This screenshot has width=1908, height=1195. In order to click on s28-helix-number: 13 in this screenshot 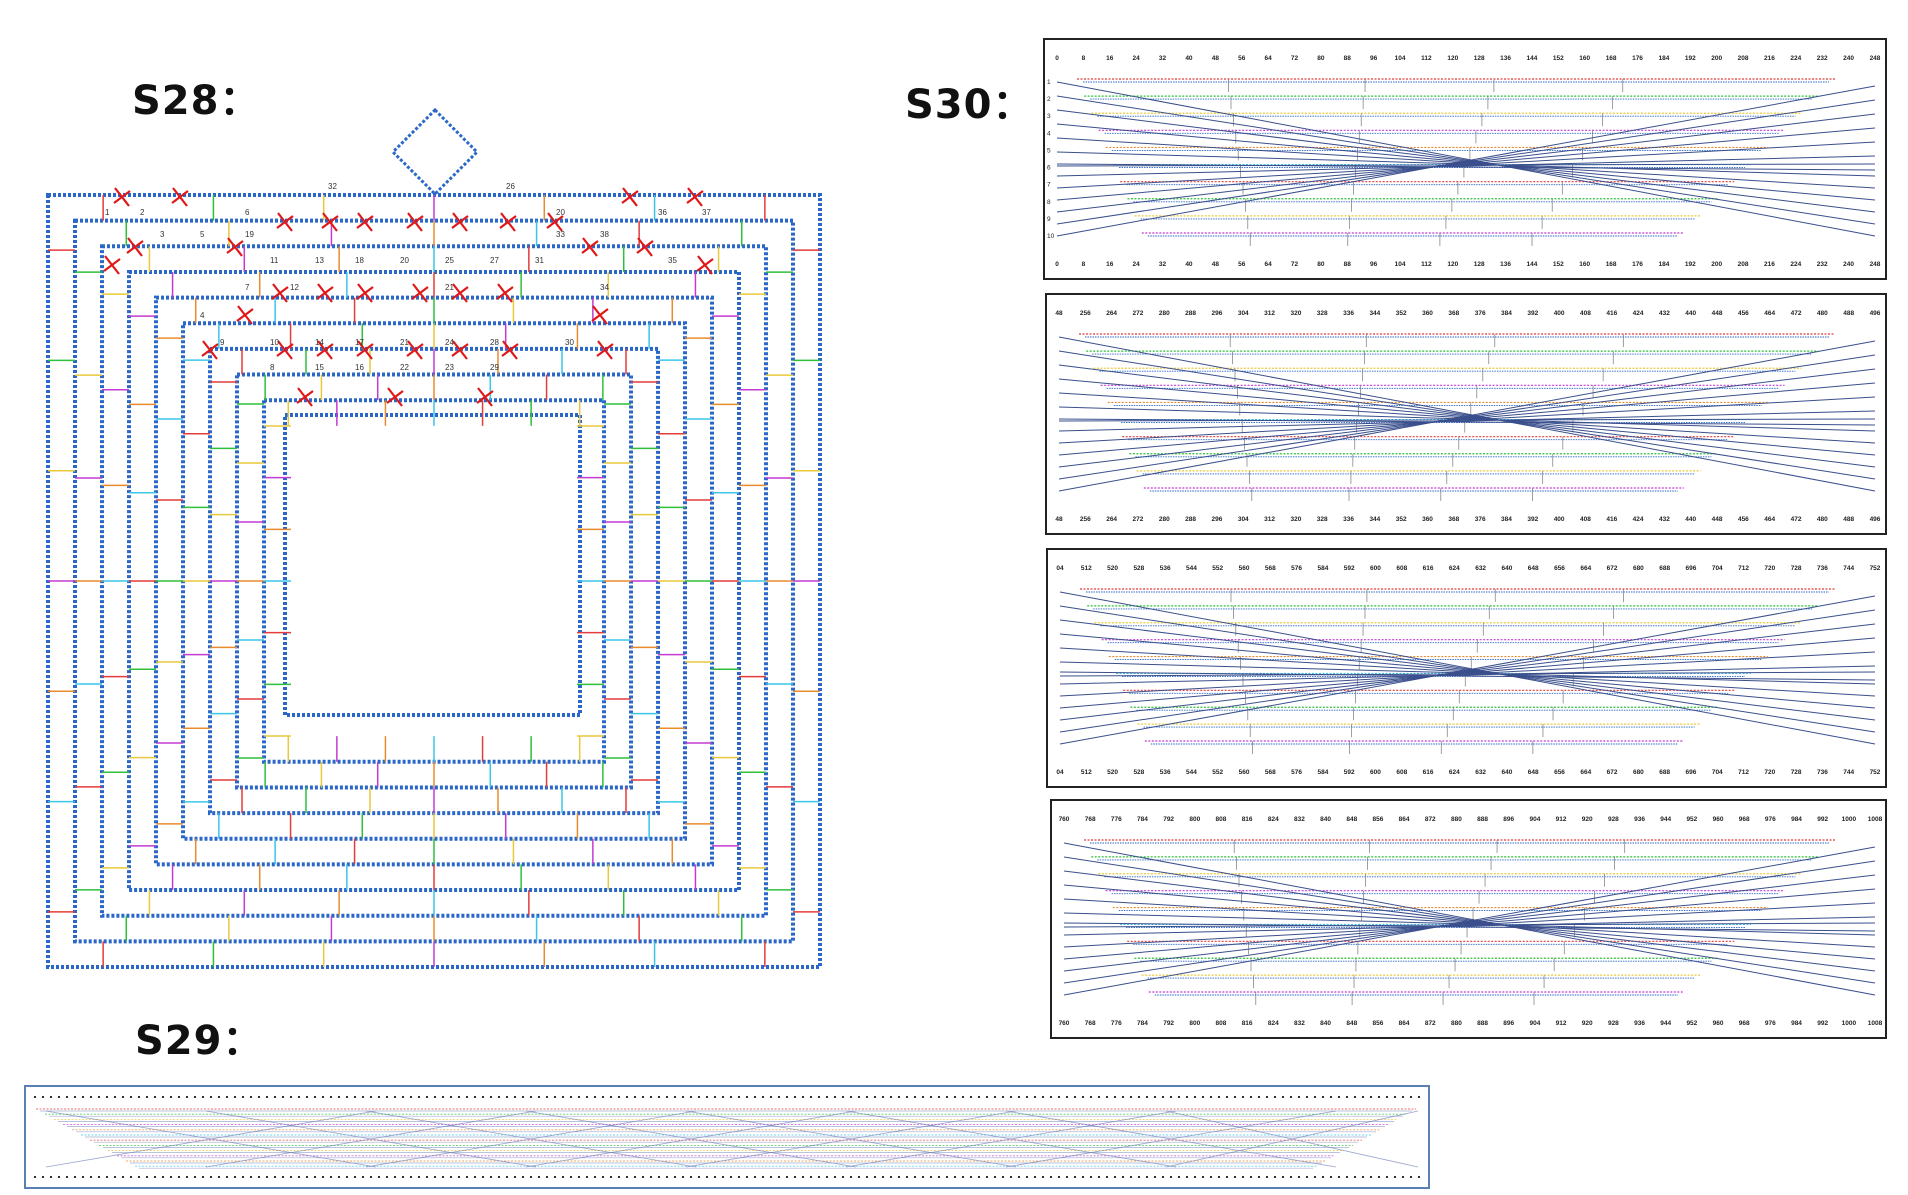, I will do `click(319, 260)`.